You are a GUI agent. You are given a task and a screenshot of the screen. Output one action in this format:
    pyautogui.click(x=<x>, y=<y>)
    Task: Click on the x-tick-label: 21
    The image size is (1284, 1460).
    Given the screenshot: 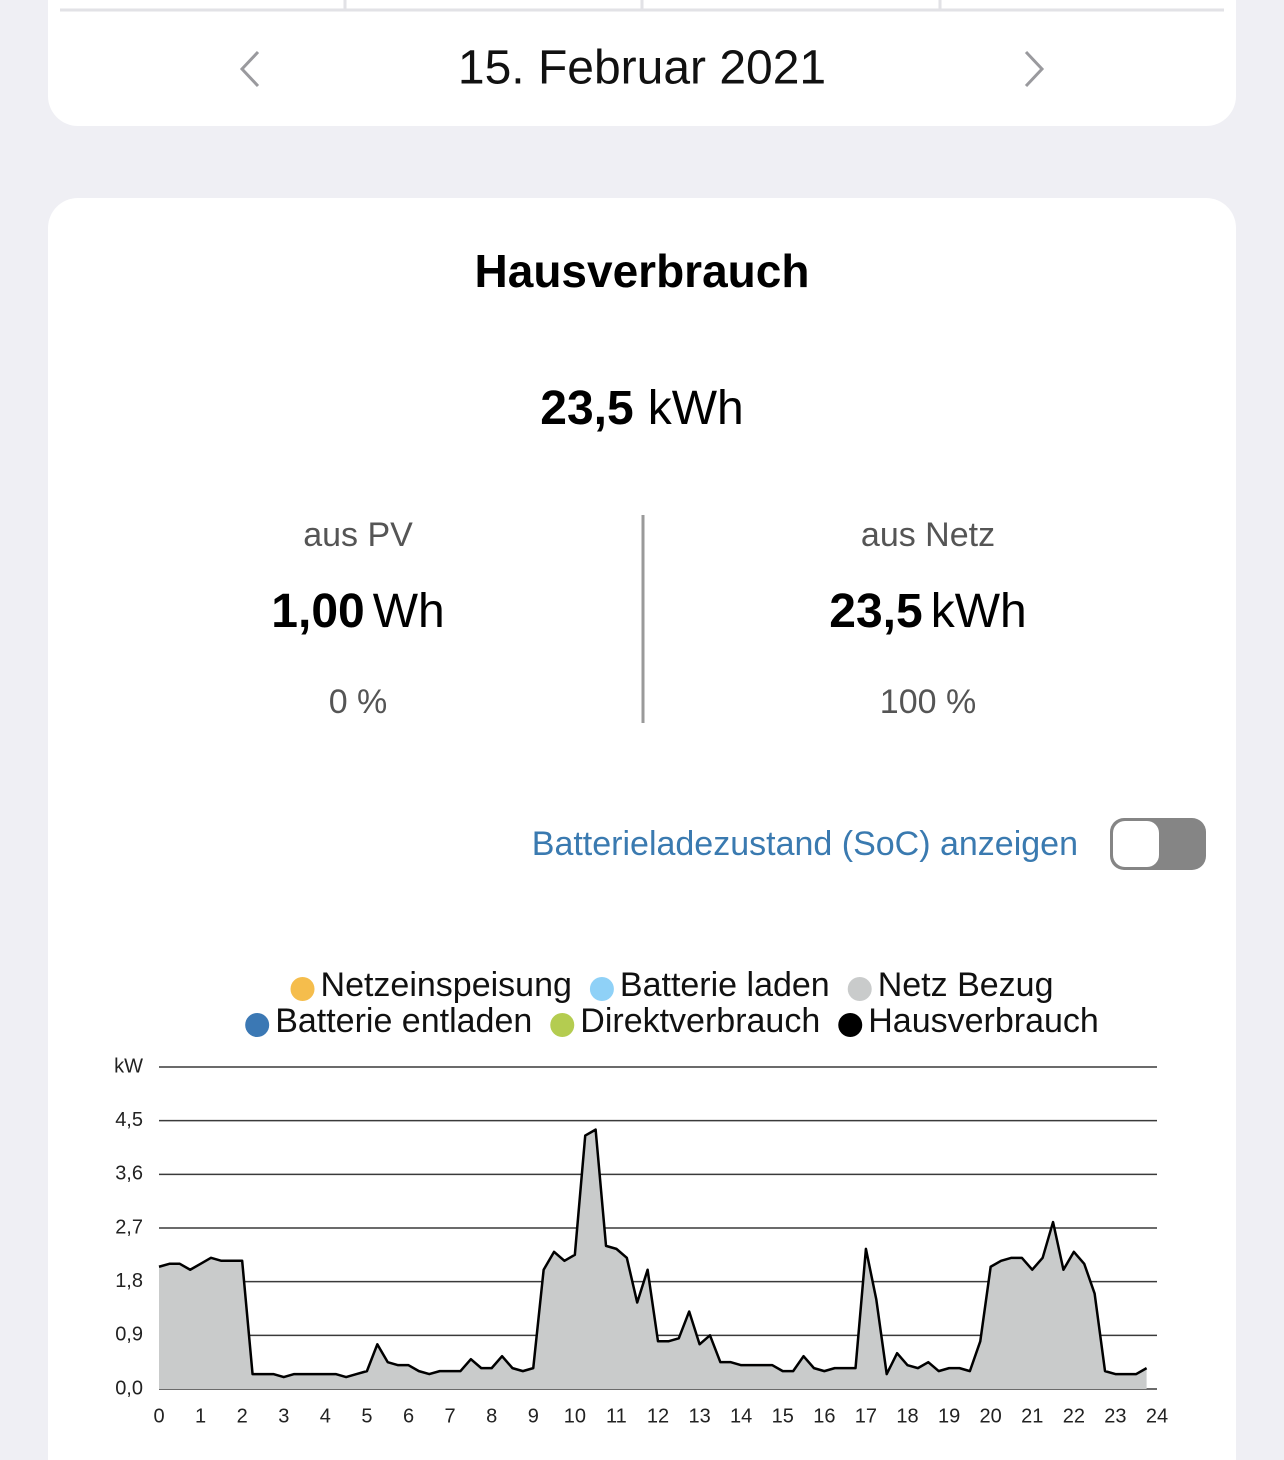 What is the action you would take?
    pyautogui.click(x=1032, y=1416)
    